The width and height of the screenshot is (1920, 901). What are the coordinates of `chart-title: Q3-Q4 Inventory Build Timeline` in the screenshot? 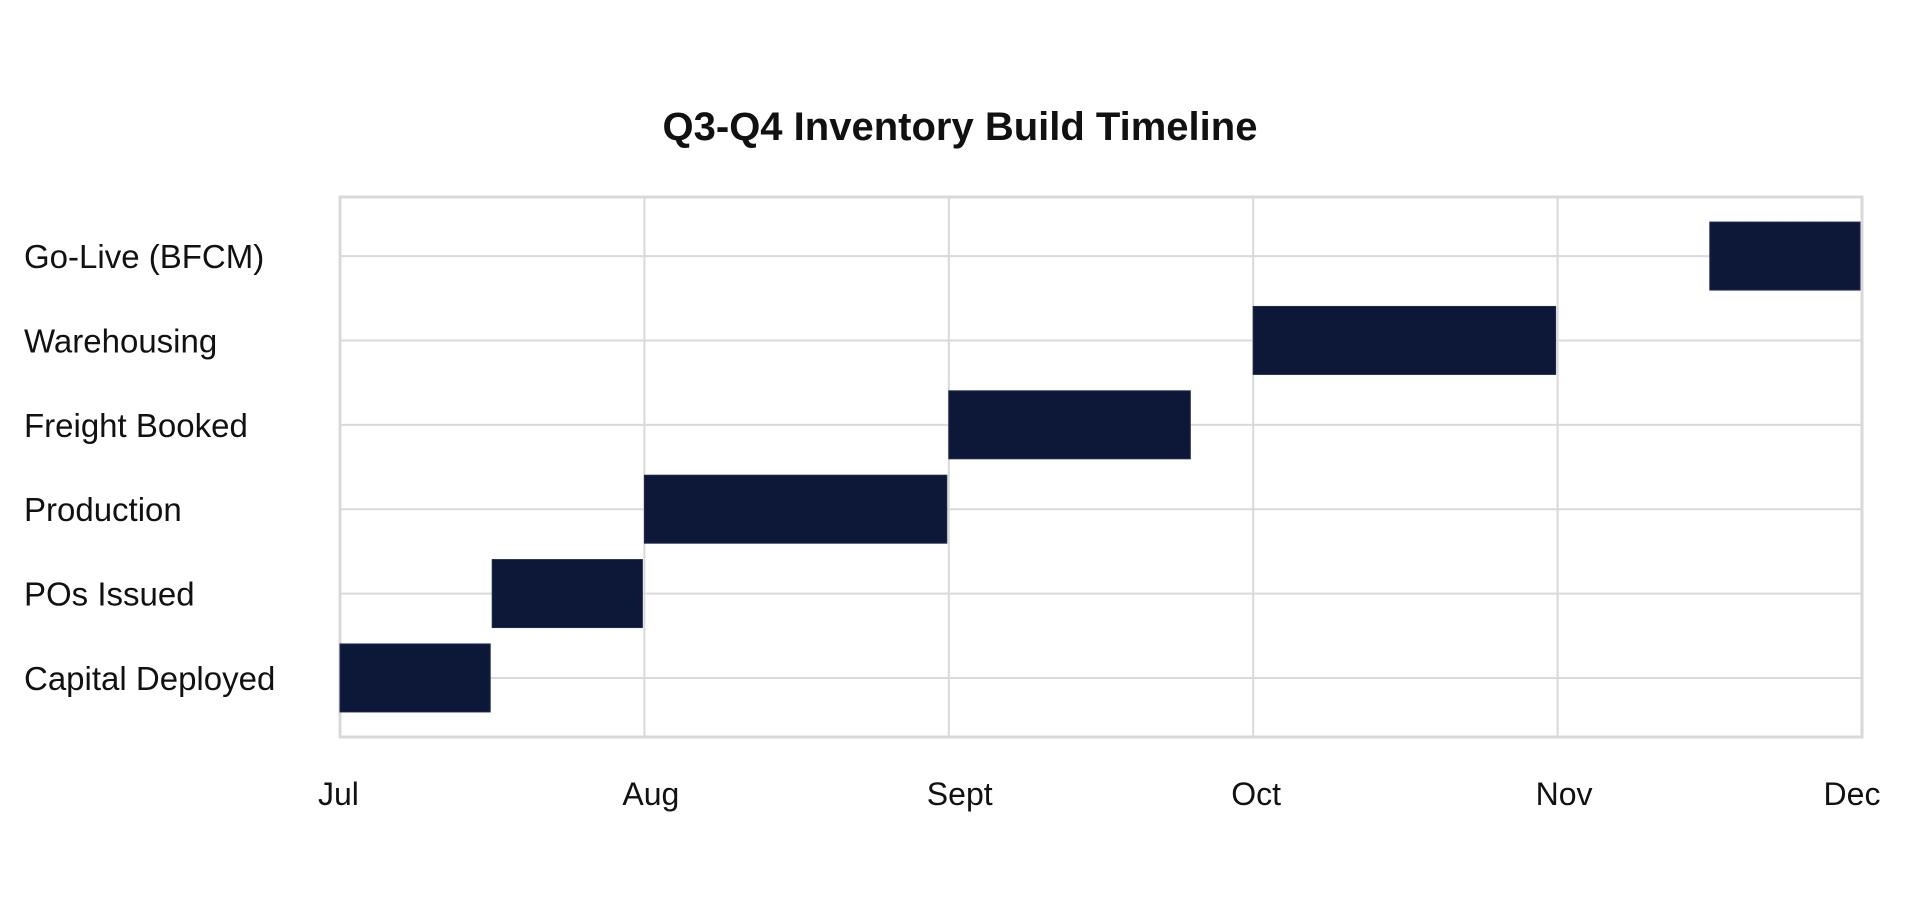 It's located at (960, 127).